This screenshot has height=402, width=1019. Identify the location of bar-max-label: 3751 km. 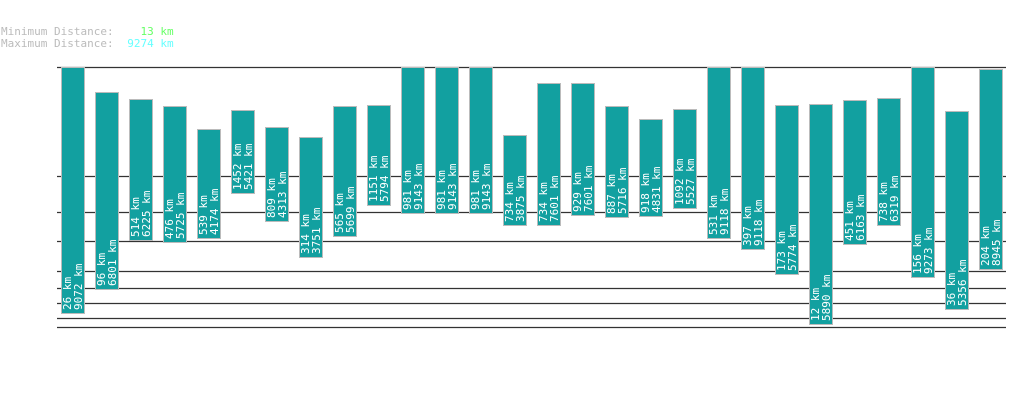
(316, 230).